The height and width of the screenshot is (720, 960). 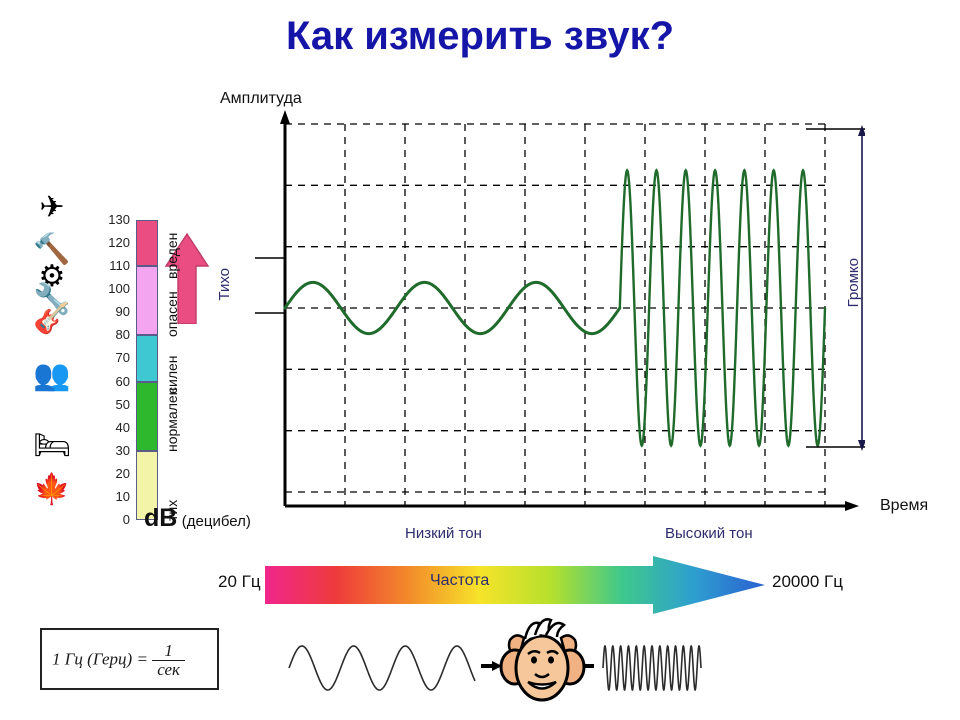 What do you see at coordinates (239, 581) in the screenshot?
I see `frequency-min-label: 20 Гц` at bounding box center [239, 581].